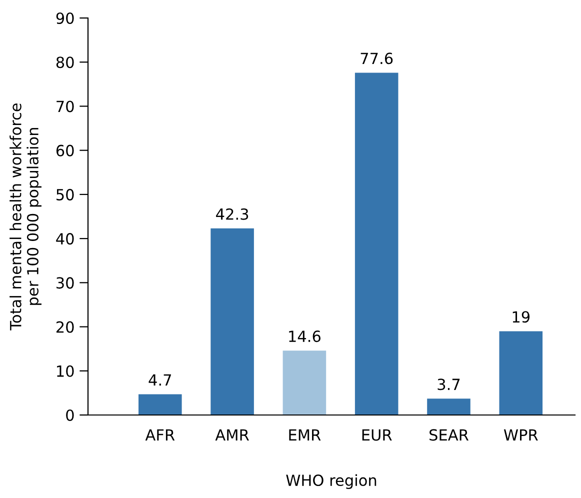 The width and height of the screenshot is (581, 498). Describe the element at coordinates (65, 106) in the screenshot. I see `y-tick-label: 70` at that location.